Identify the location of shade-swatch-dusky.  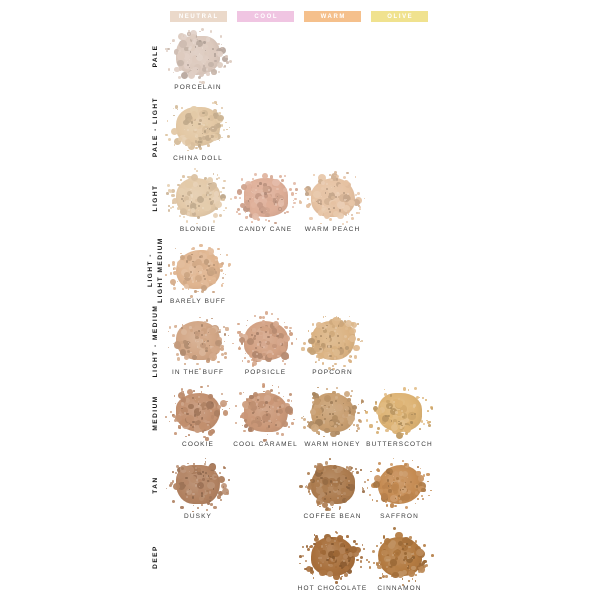
(198, 485).